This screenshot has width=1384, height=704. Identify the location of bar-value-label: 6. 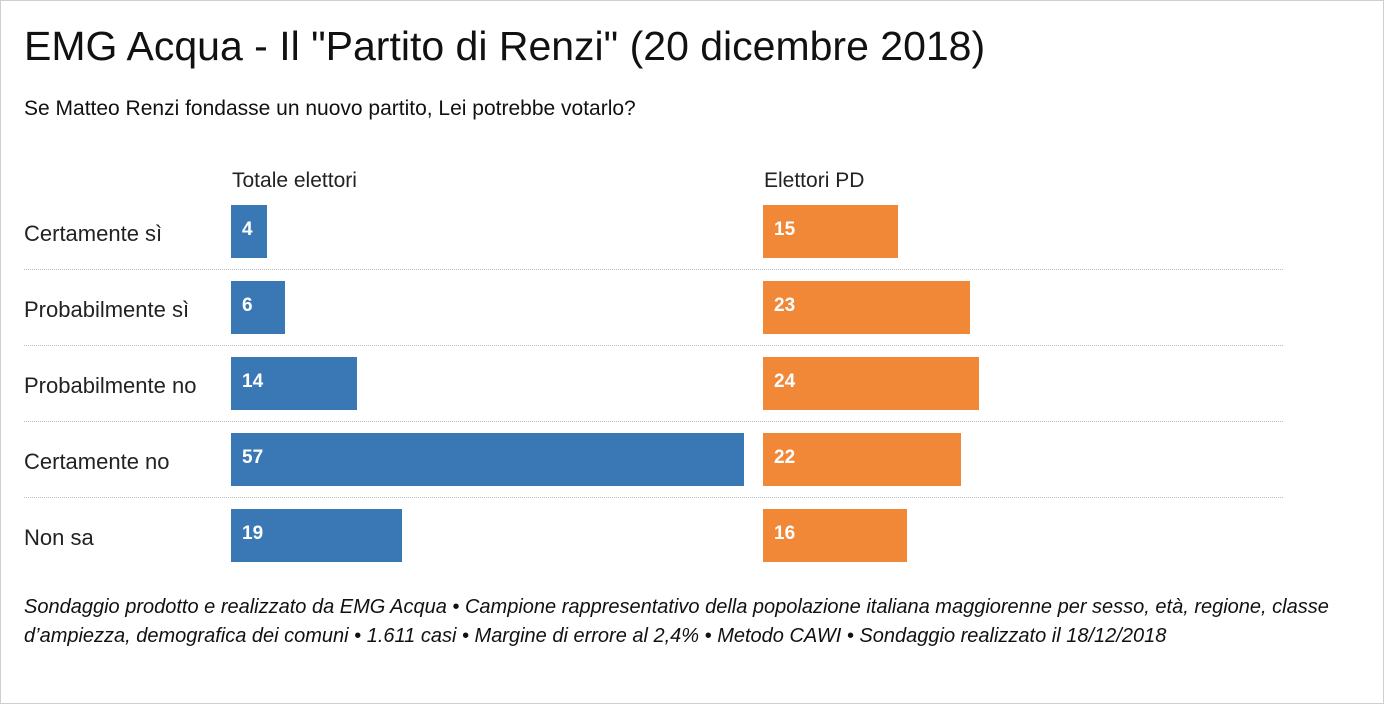
(247, 305).